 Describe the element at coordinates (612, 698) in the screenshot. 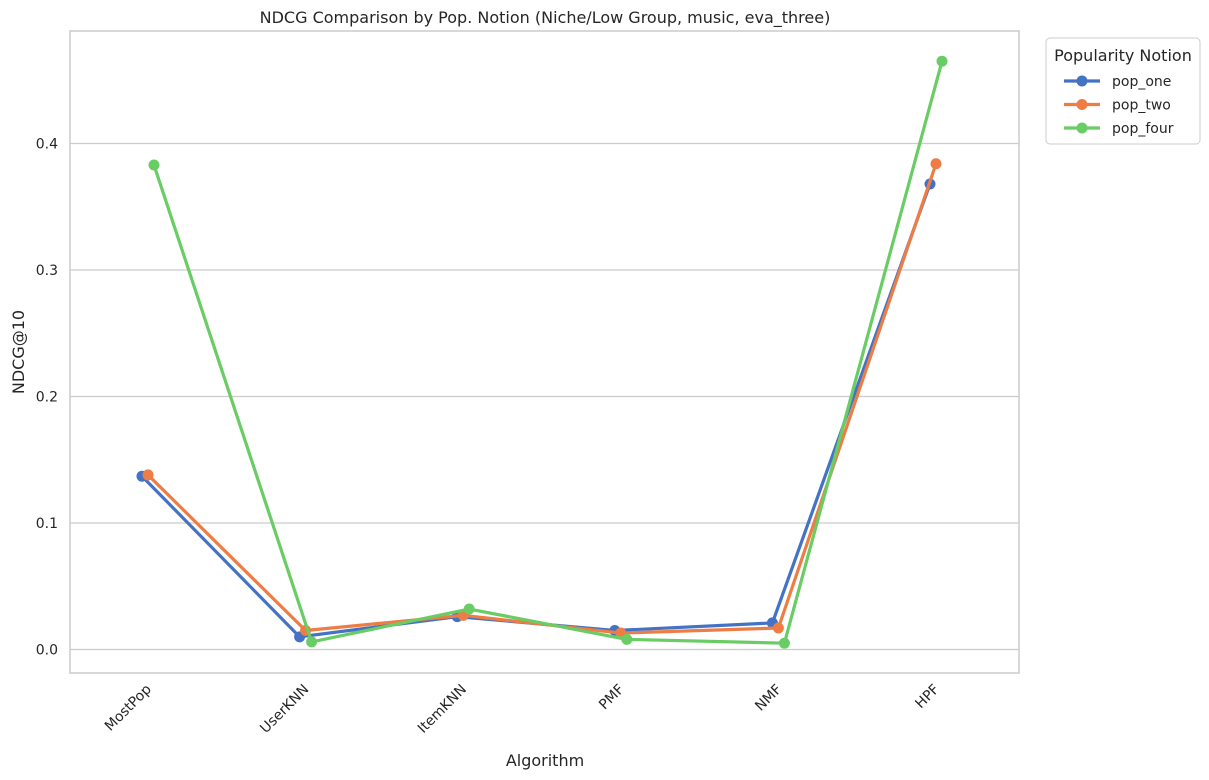

I see `x-tick-label: PMF` at that location.